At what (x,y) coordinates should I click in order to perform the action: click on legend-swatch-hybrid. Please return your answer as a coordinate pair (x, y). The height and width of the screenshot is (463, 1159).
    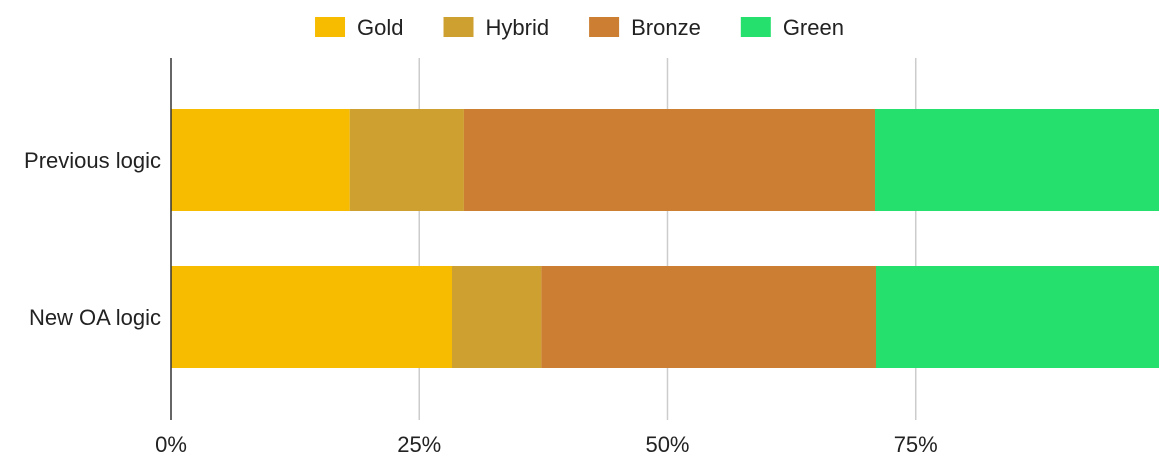
    Looking at the image, I should click on (458, 27).